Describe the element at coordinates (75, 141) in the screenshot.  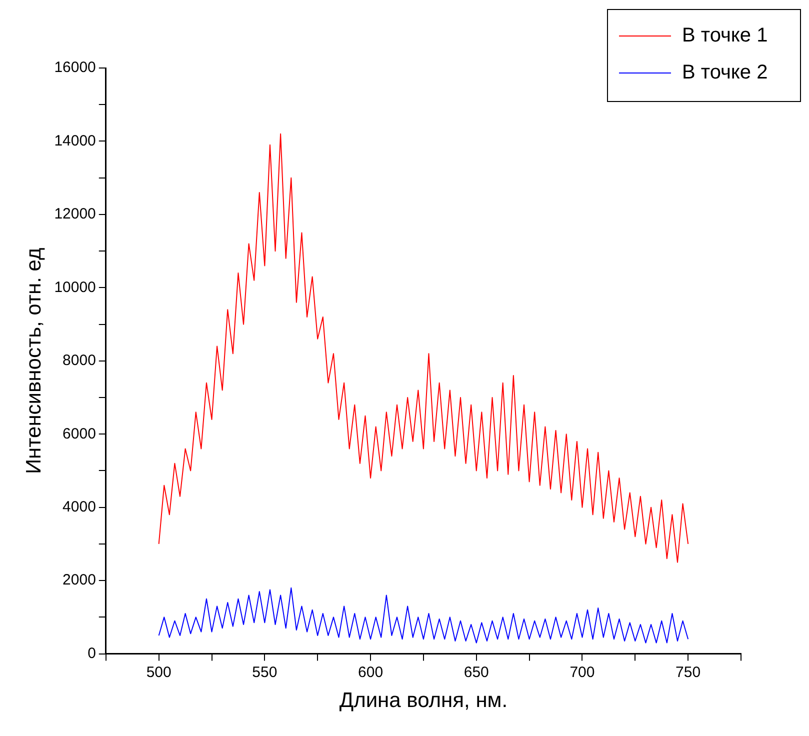
I see `y-tick-label: 14000` at that location.